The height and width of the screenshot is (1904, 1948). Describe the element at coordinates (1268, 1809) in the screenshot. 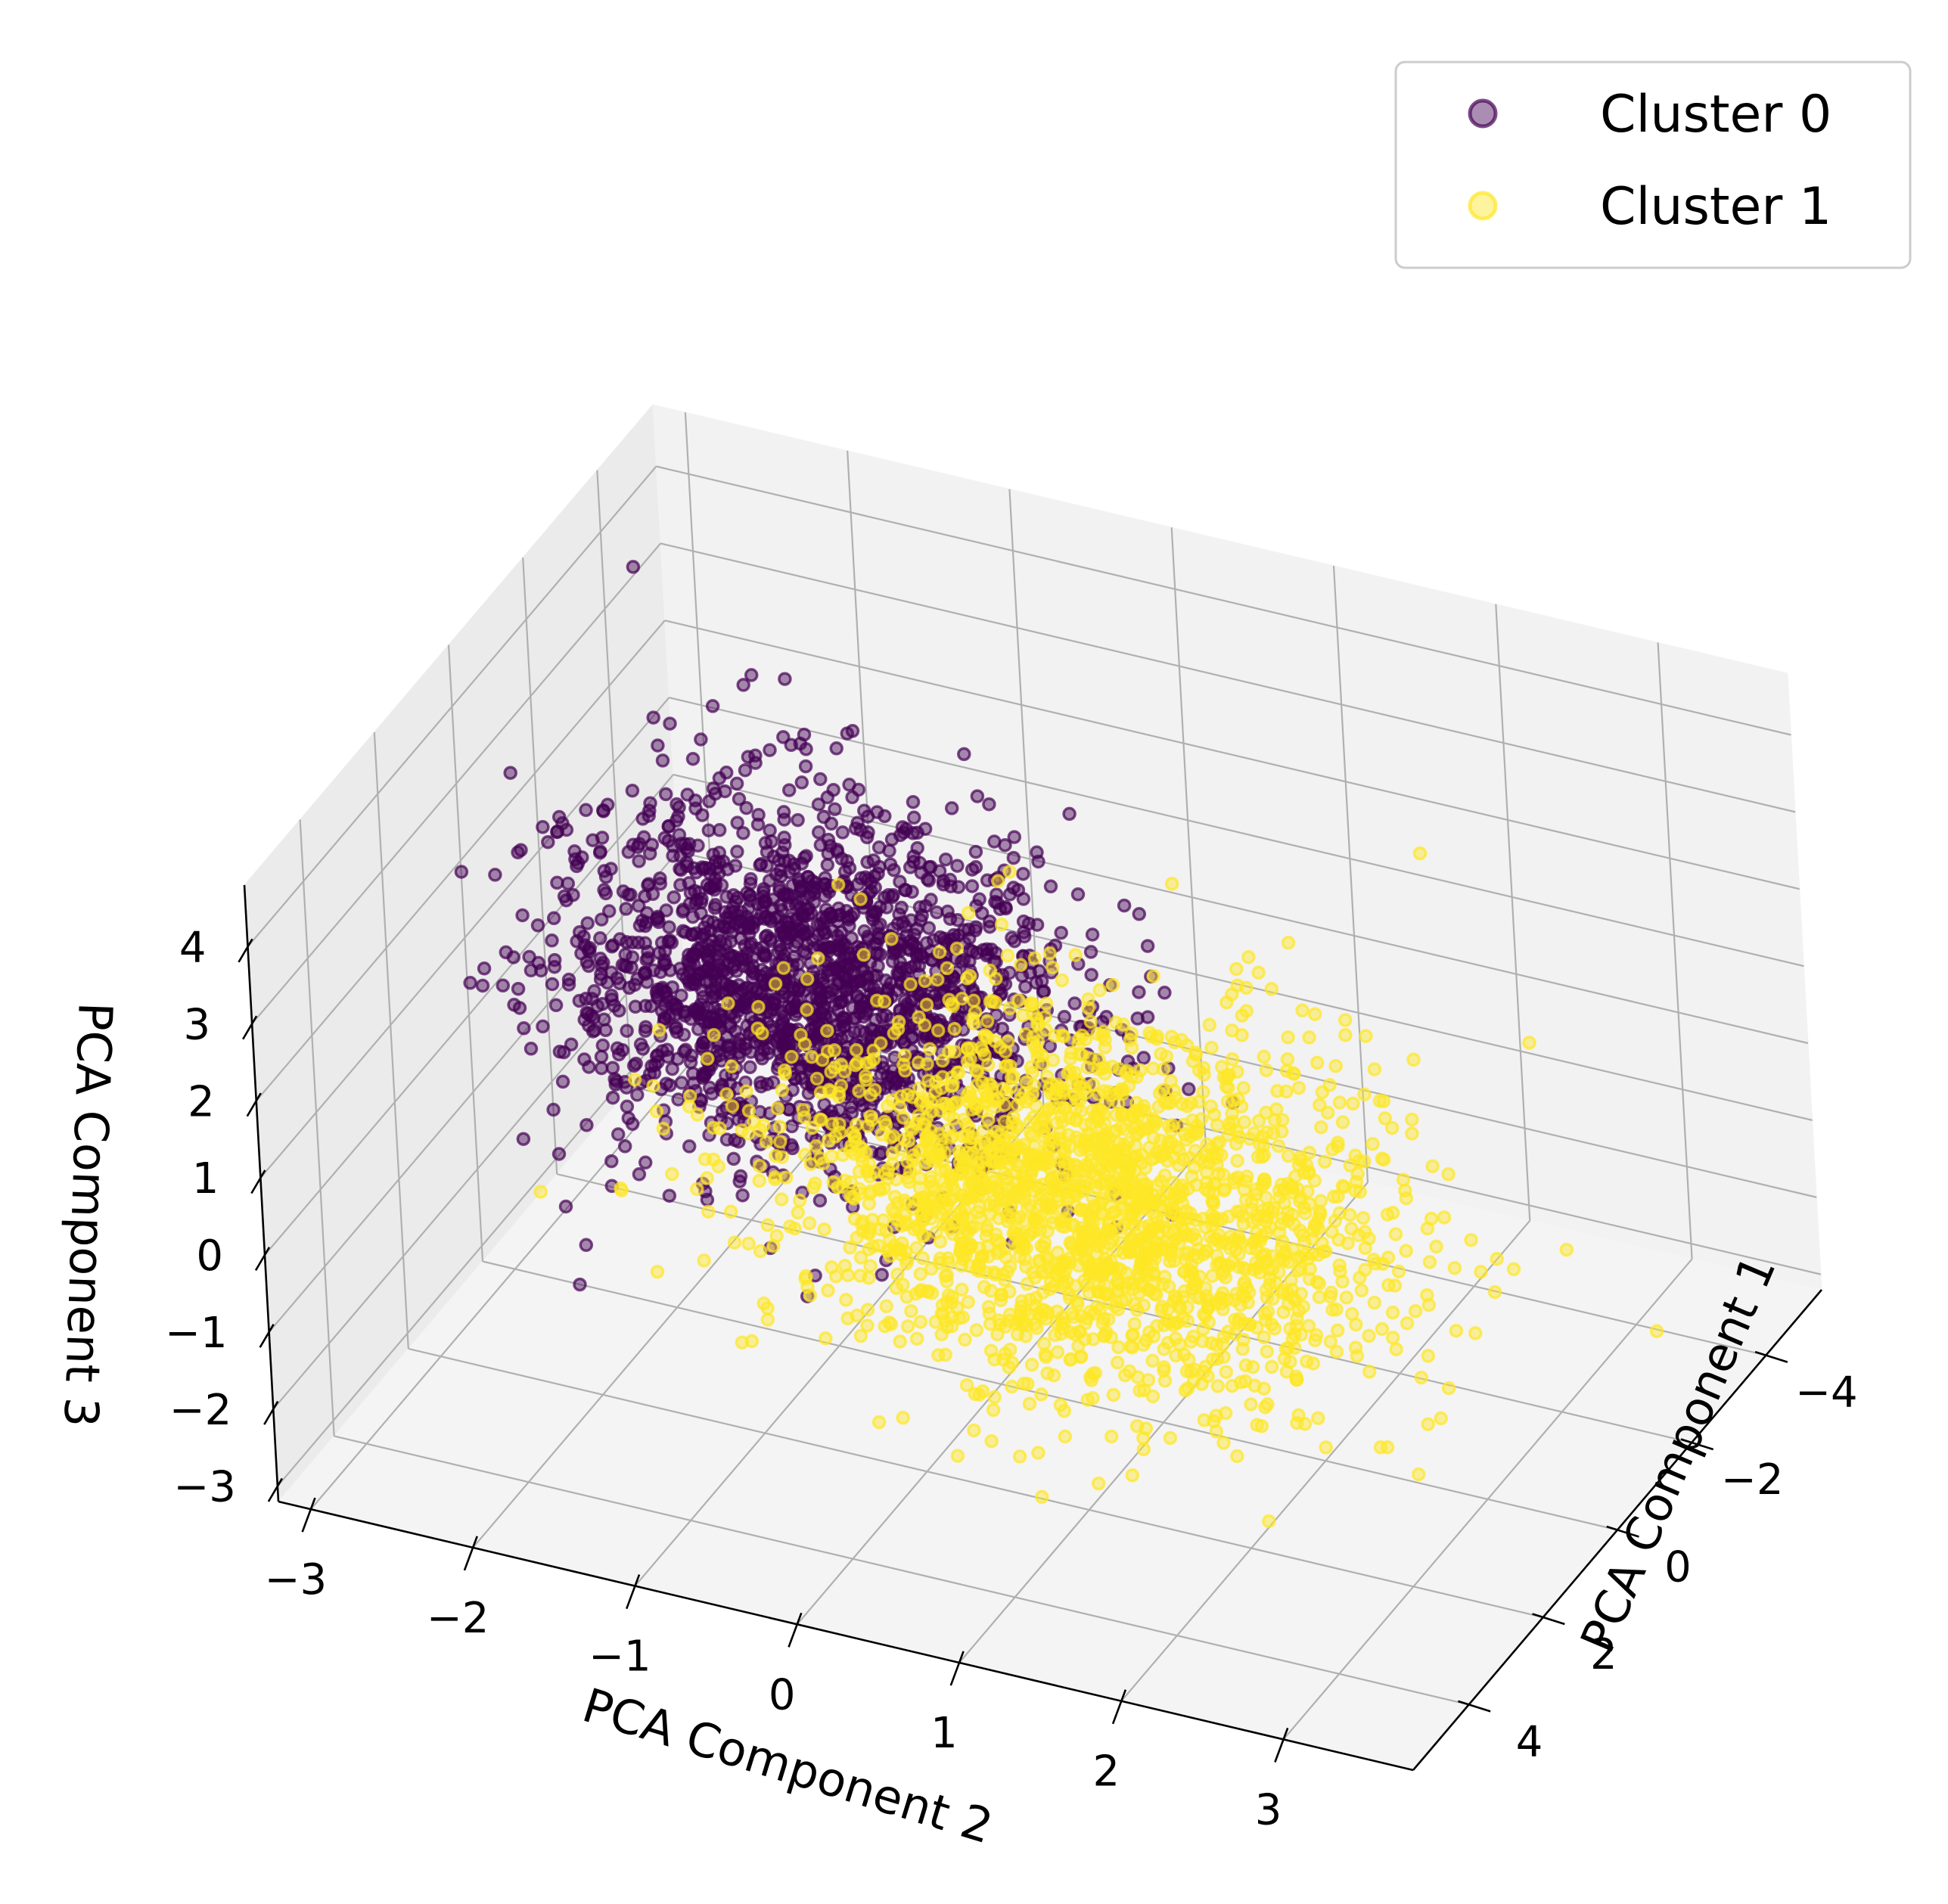

I see `y-tick-label: 3` at that location.